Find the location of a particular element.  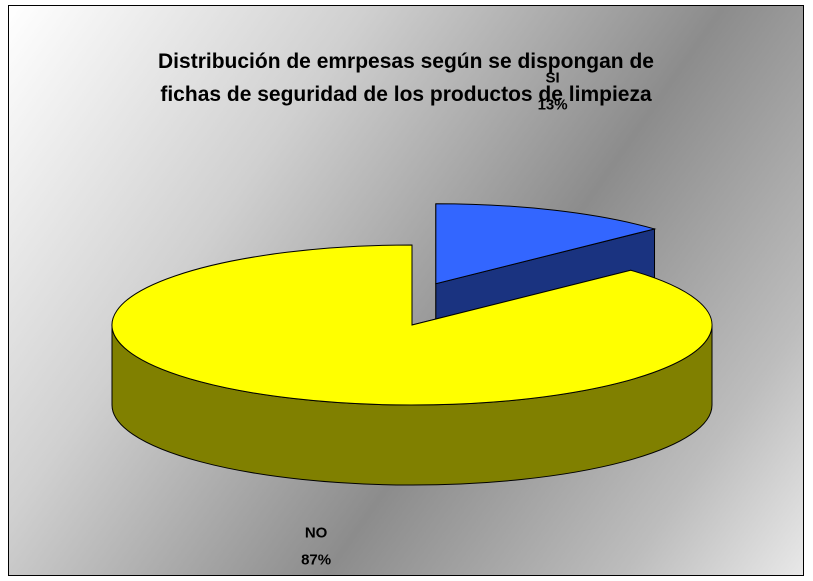

slice is located at coordinates (546, 244).